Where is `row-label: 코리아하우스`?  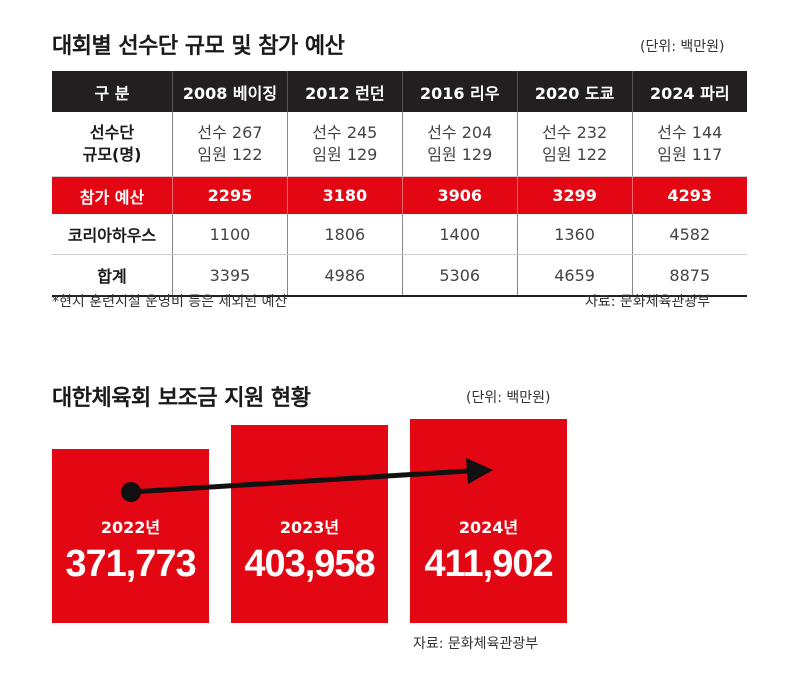 row-label: 코리아하우스 is located at coordinates (112, 234).